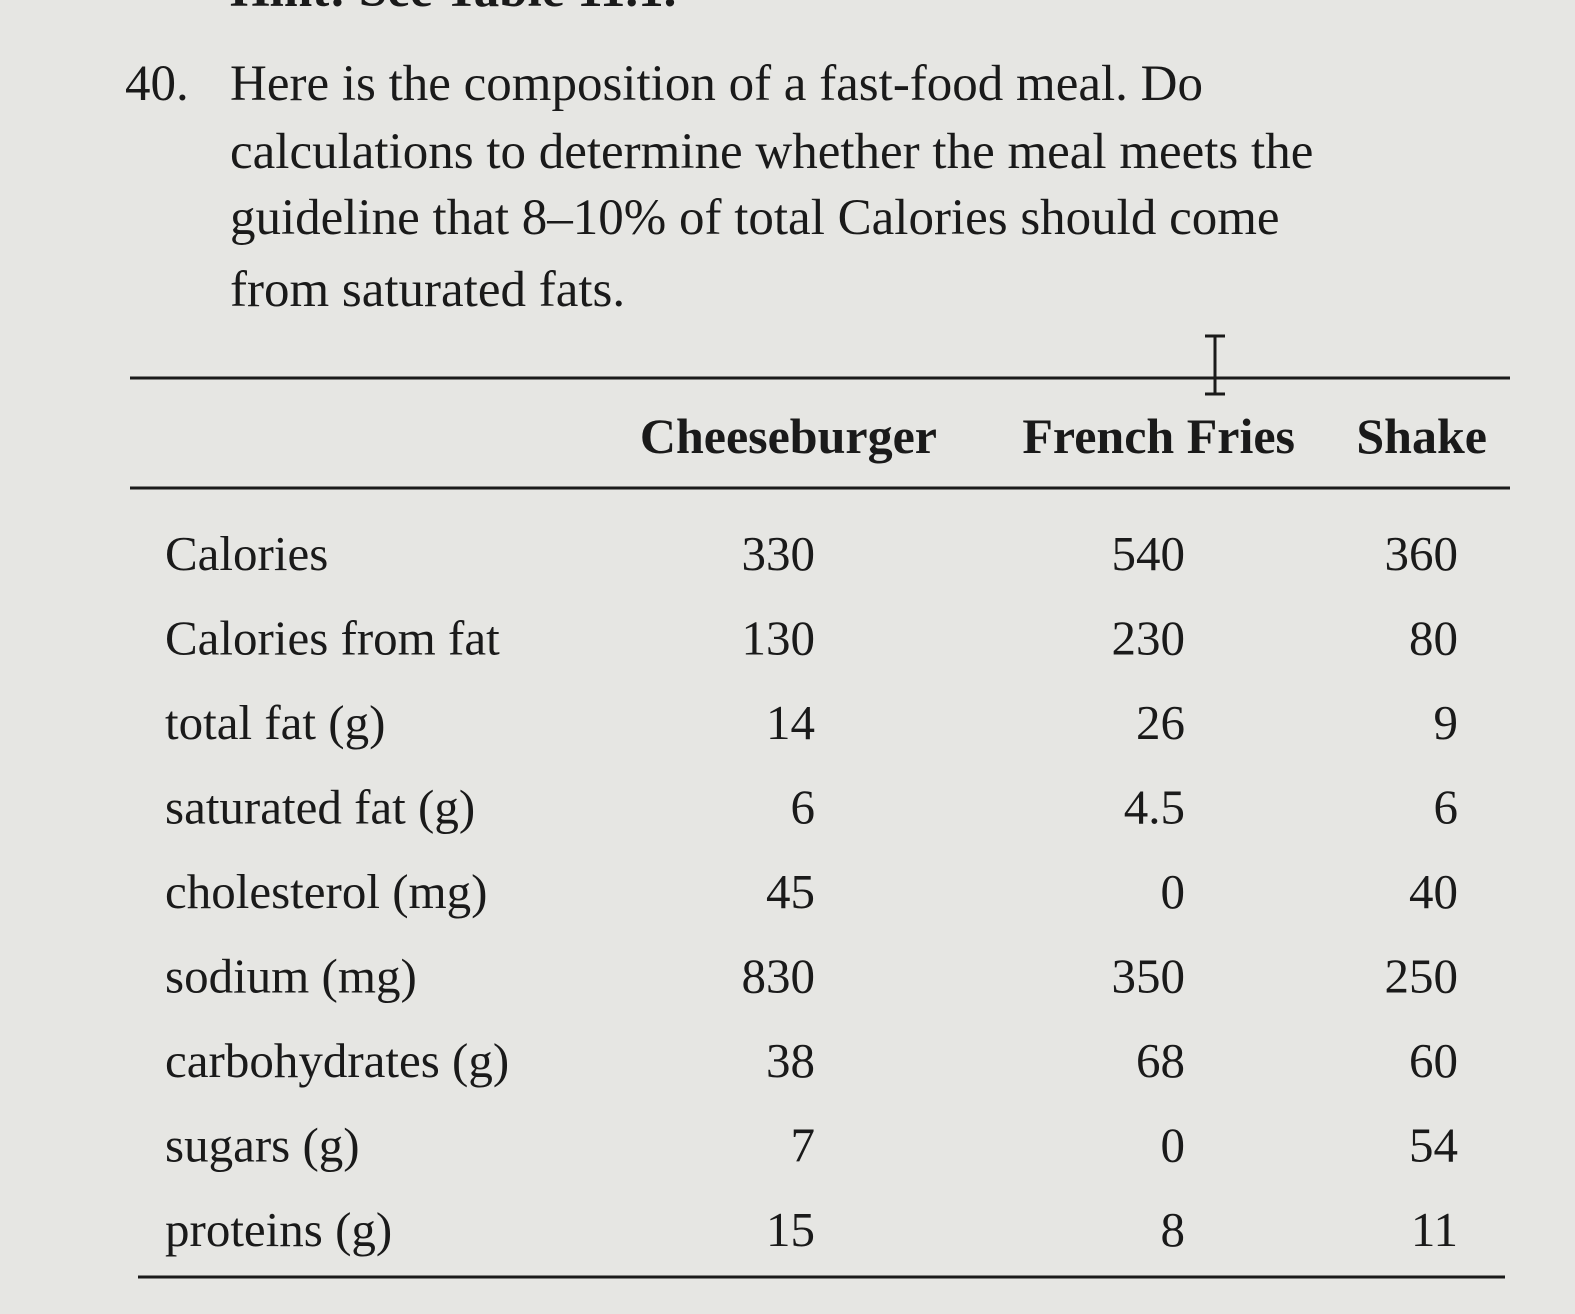 The image size is (1575, 1314). Describe the element at coordinates (337, 1060) in the screenshot. I see `row-label: carbohydrates (g)` at that location.